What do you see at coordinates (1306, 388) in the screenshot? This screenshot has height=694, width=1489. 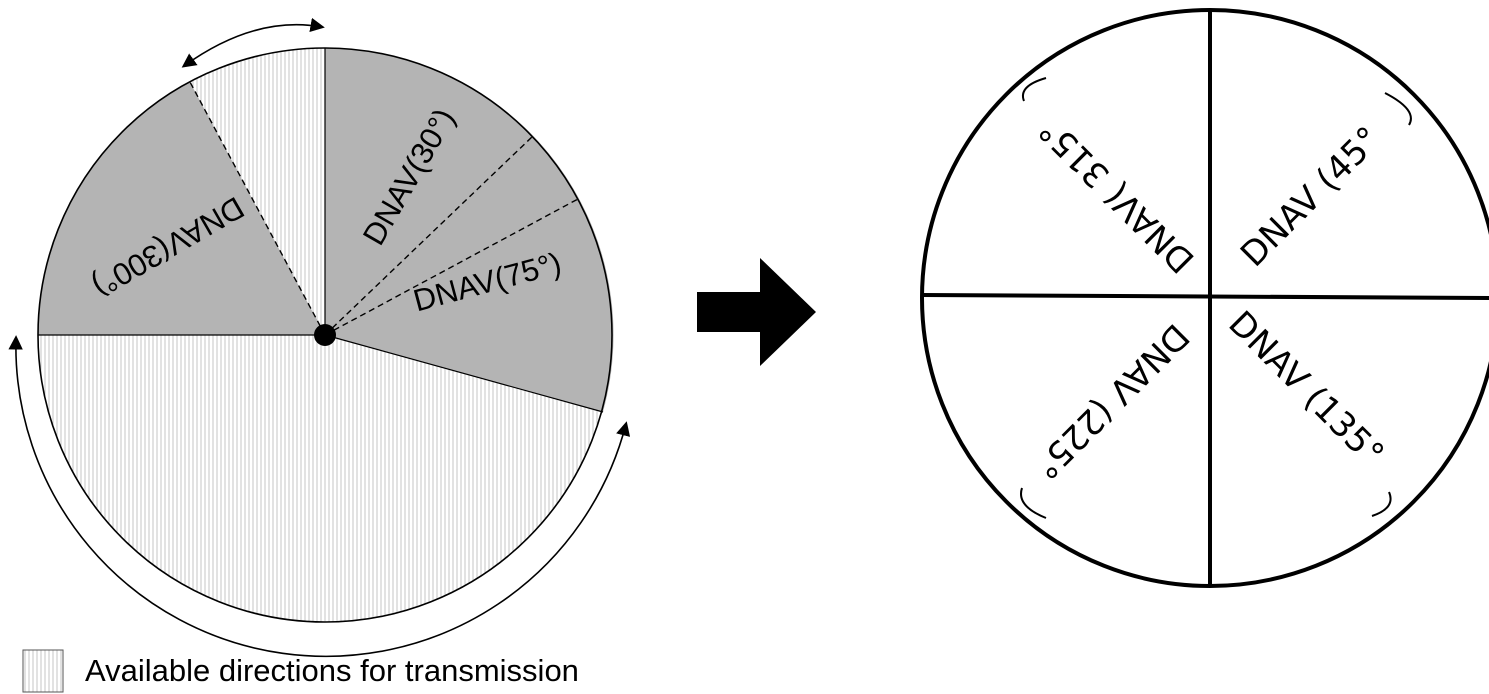 I see `label-dnav-135: DNAV (135°` at bounding box center [1306, 388].